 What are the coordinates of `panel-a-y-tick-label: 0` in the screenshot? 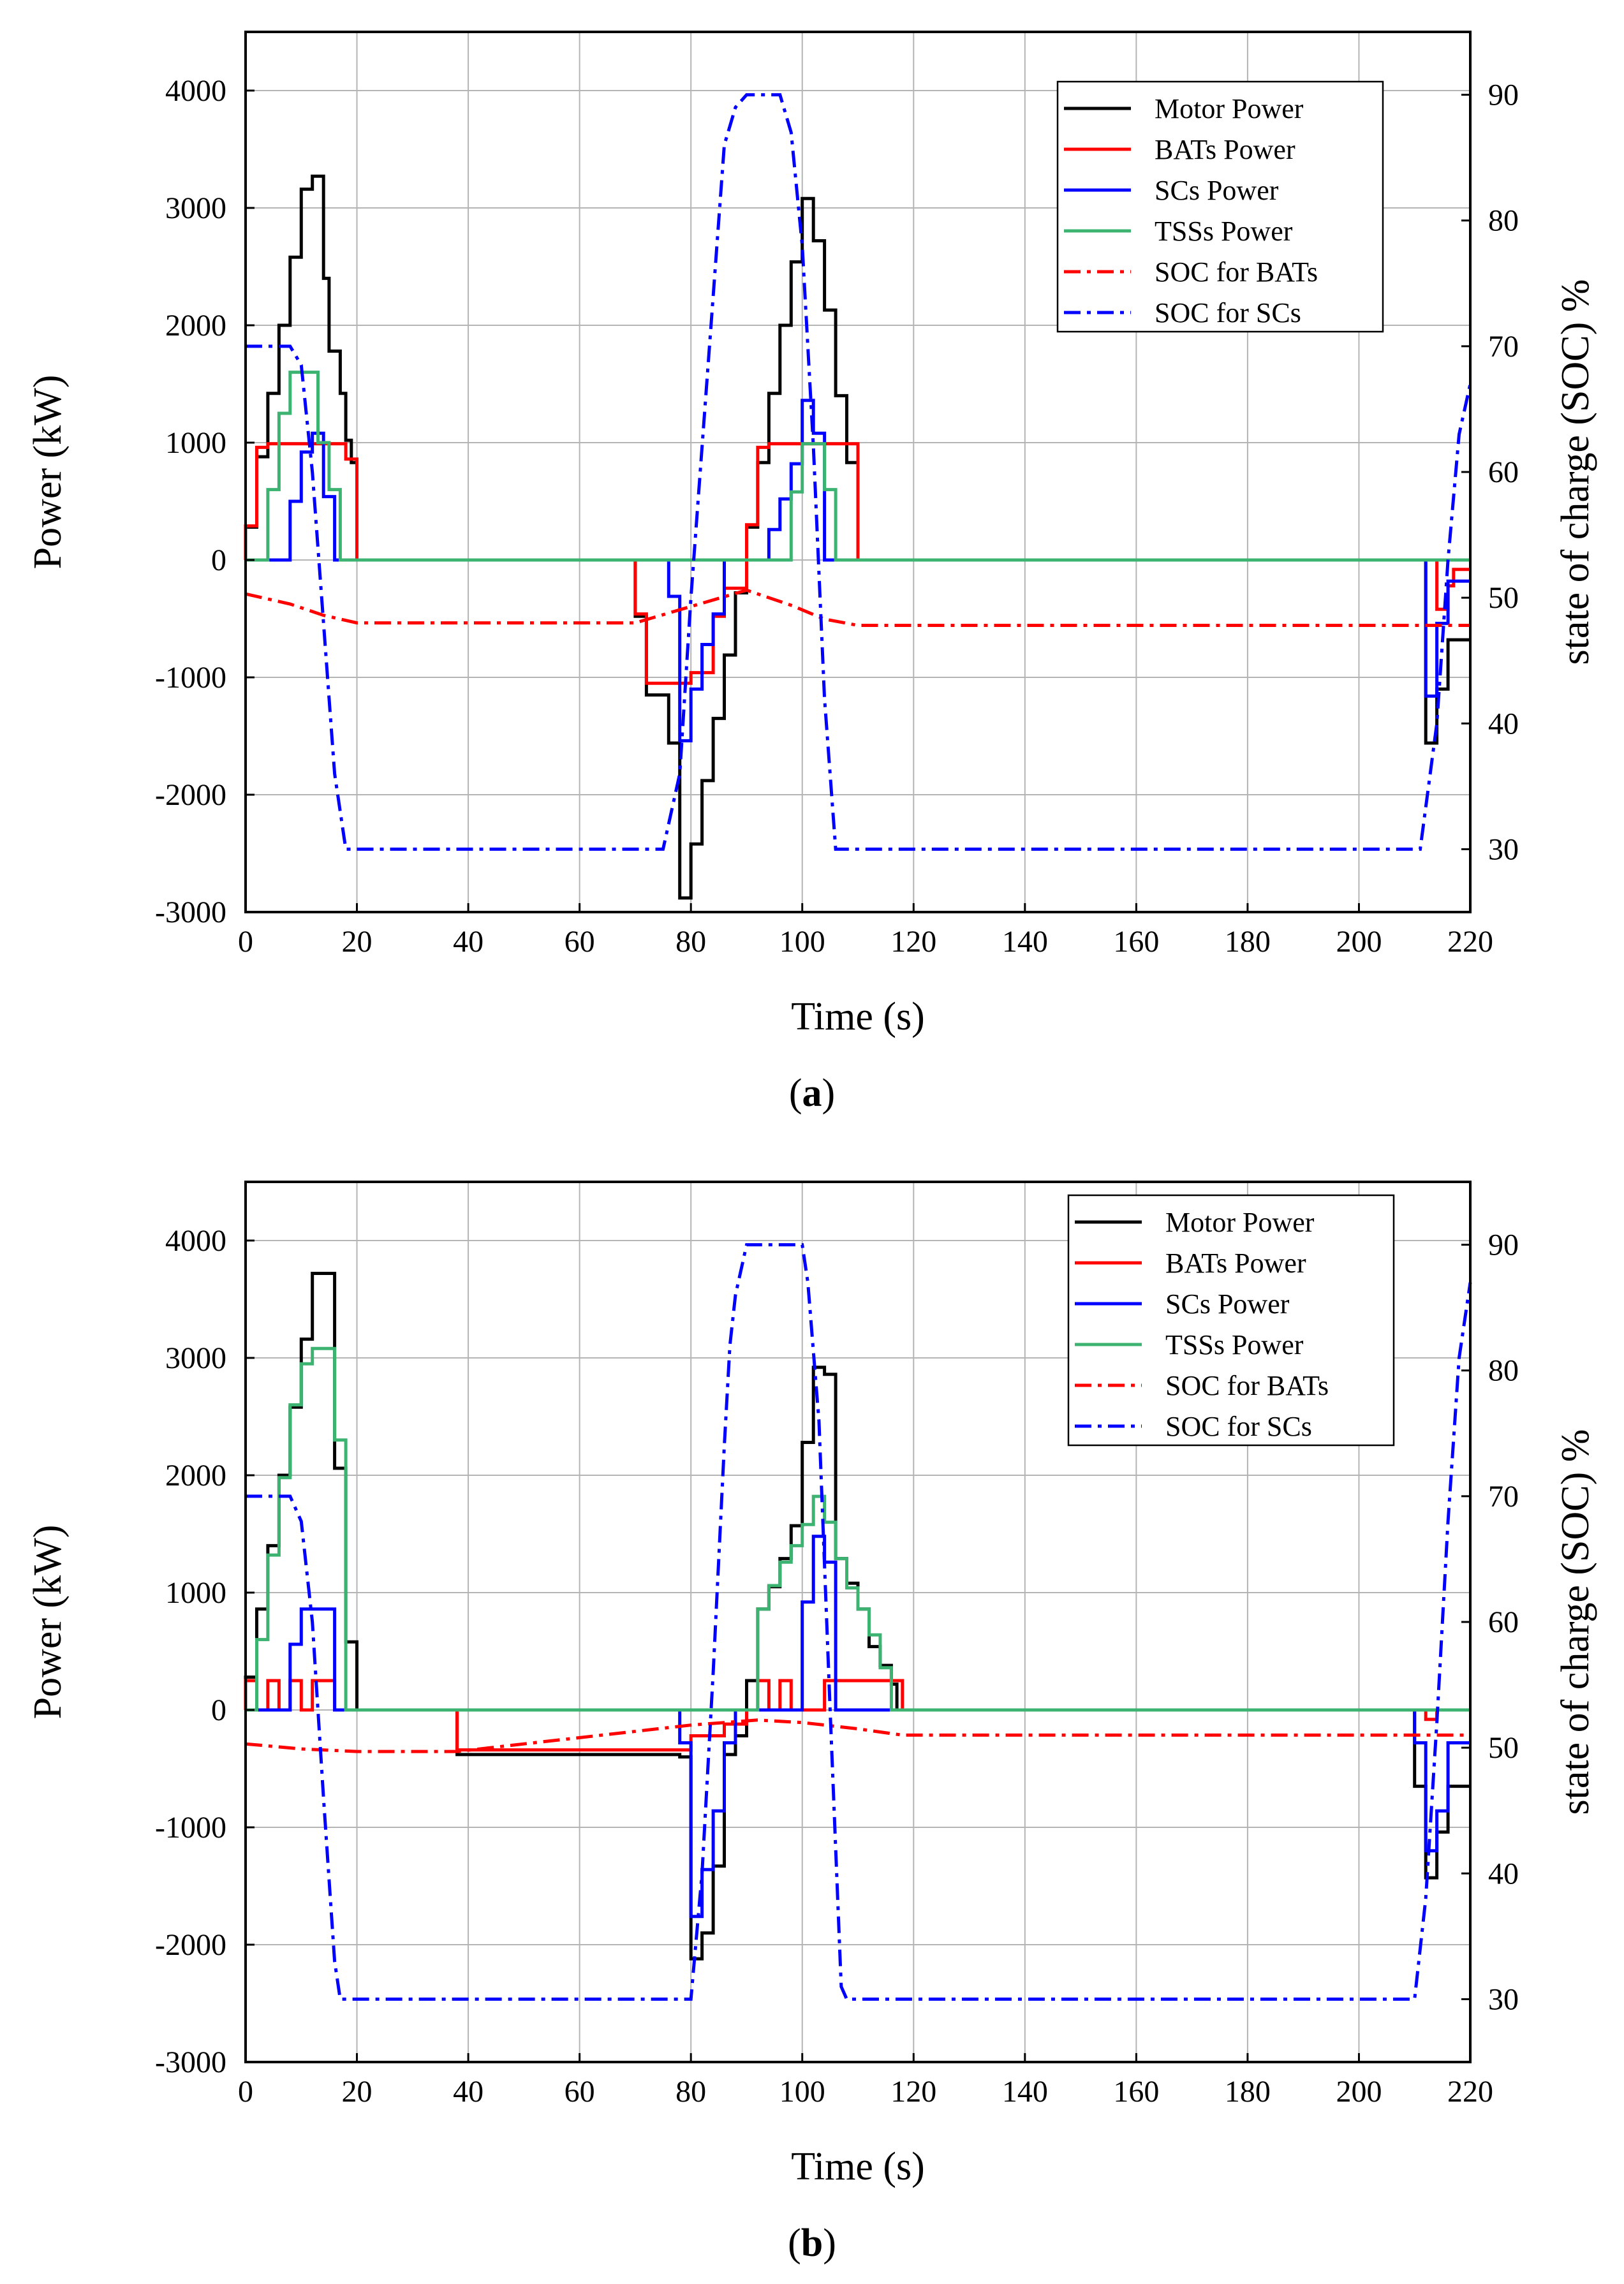 It's located at (218, 560).